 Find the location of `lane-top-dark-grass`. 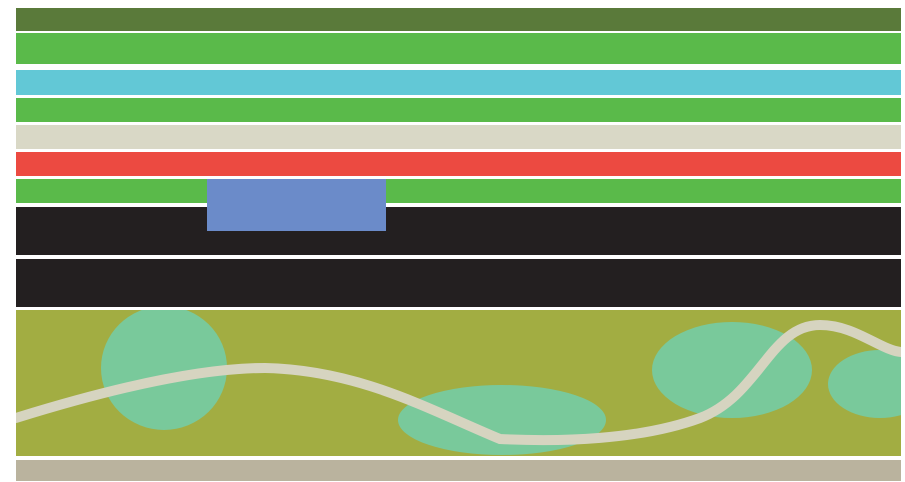

lane-top-dark-grass is located at coordinates (458, 19).